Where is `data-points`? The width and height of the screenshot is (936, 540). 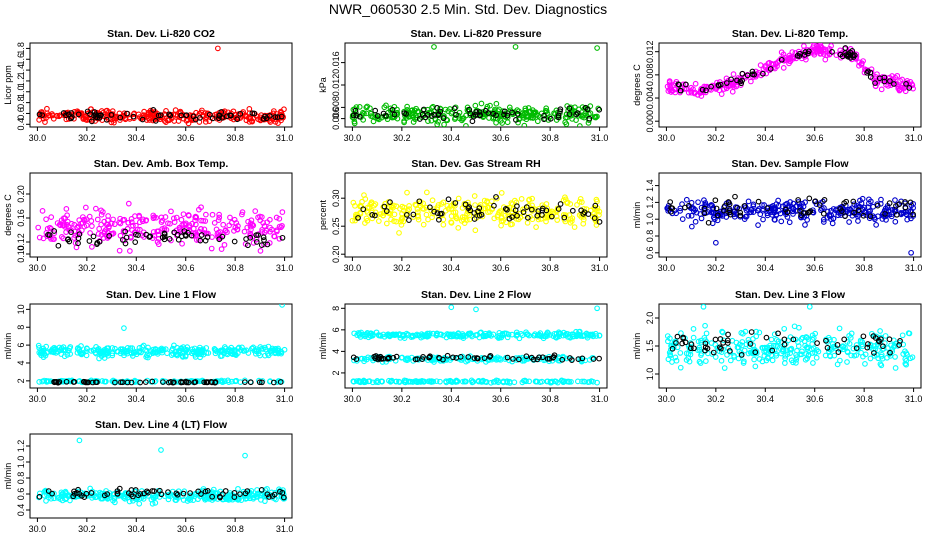
data-points is located at coordinates (476, 85).